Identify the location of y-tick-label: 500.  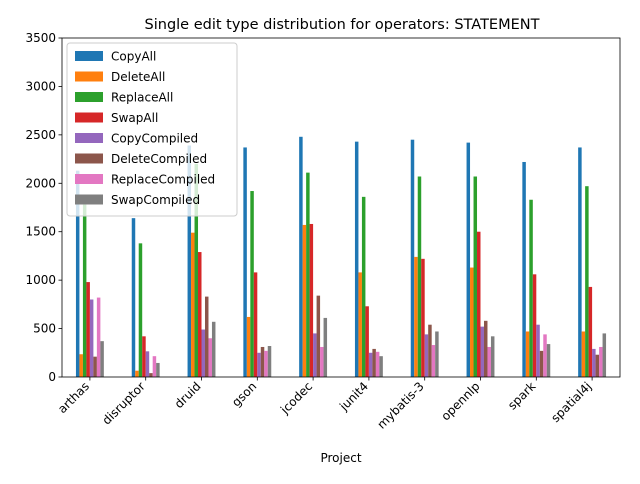
(44, 329).